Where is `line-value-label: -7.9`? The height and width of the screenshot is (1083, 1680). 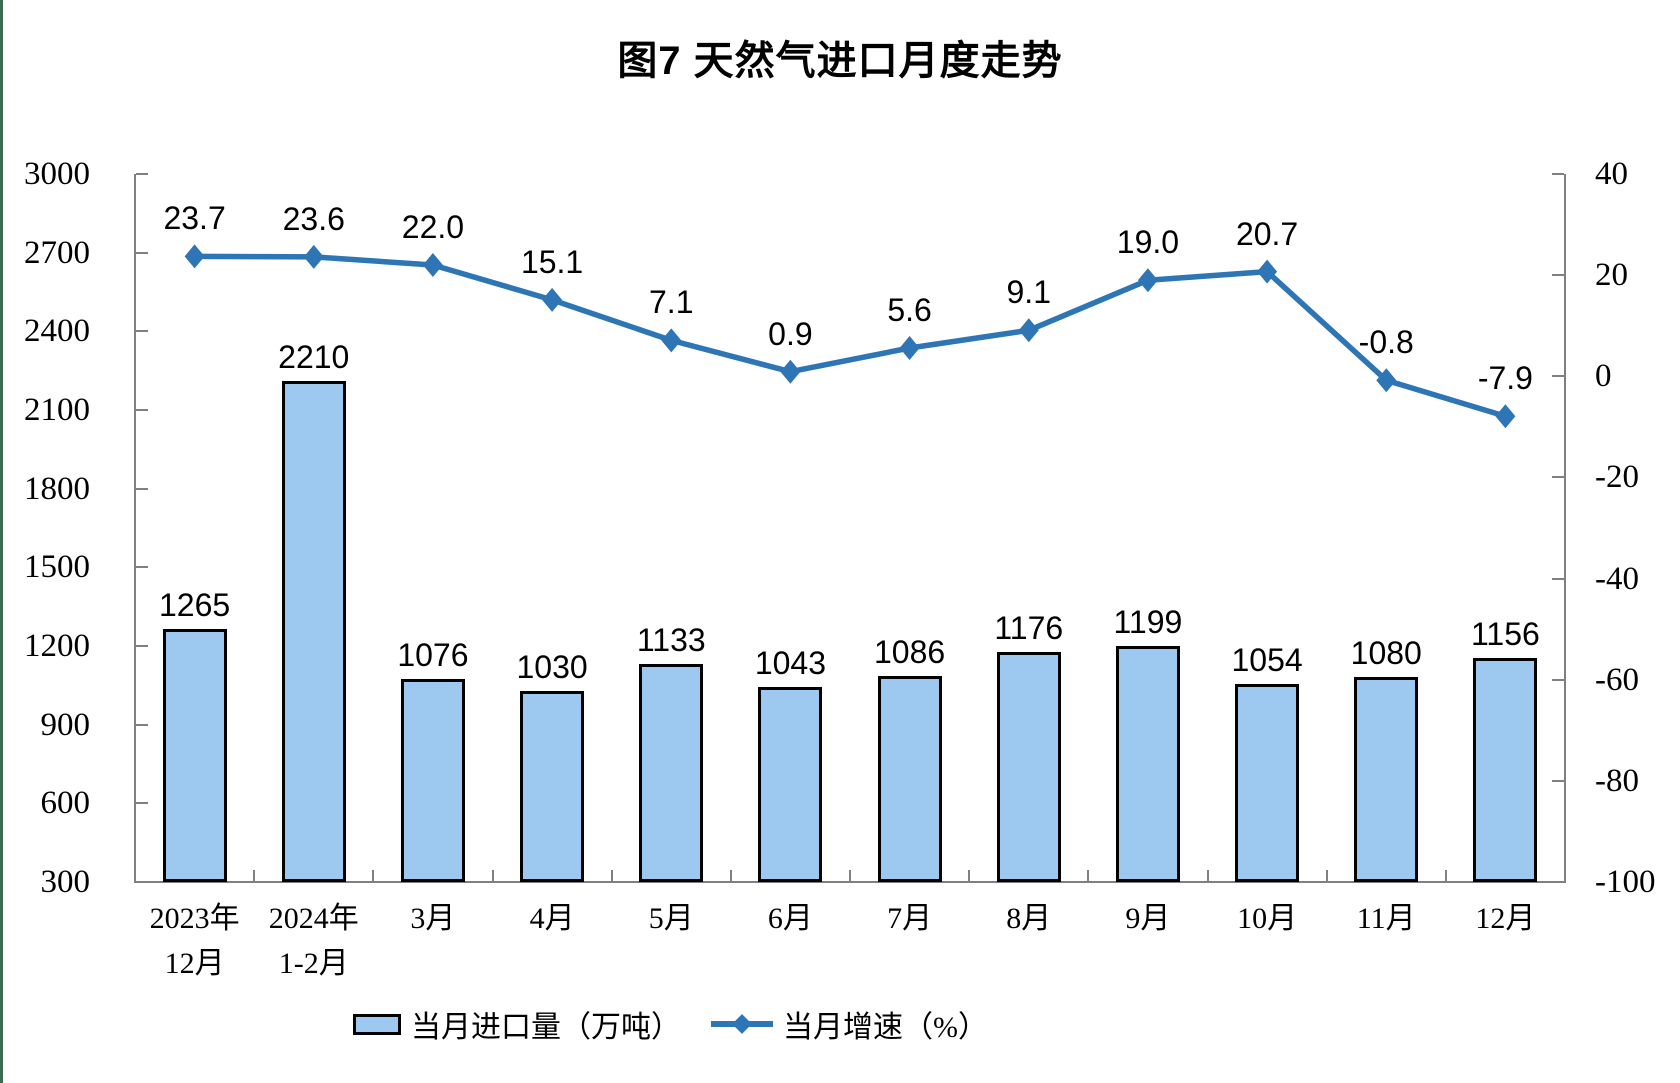
line-value-label: -7.9 is located at coordinates (1505, 378).